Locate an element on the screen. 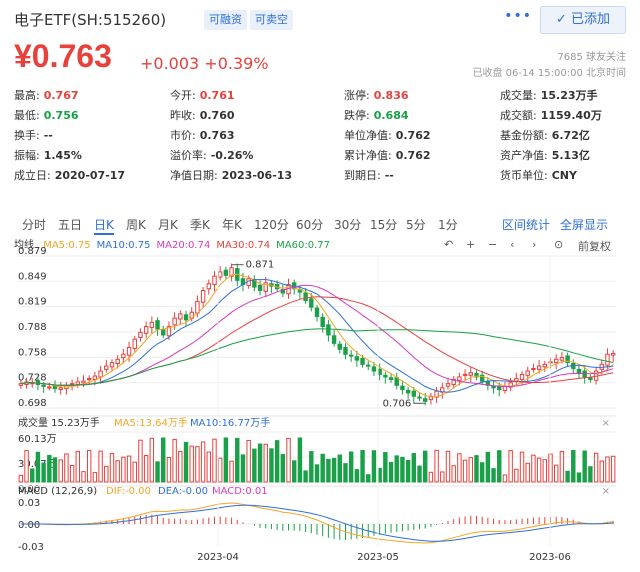  fullscreen-link: 全屏显示 is located at coordinates (584, 225).